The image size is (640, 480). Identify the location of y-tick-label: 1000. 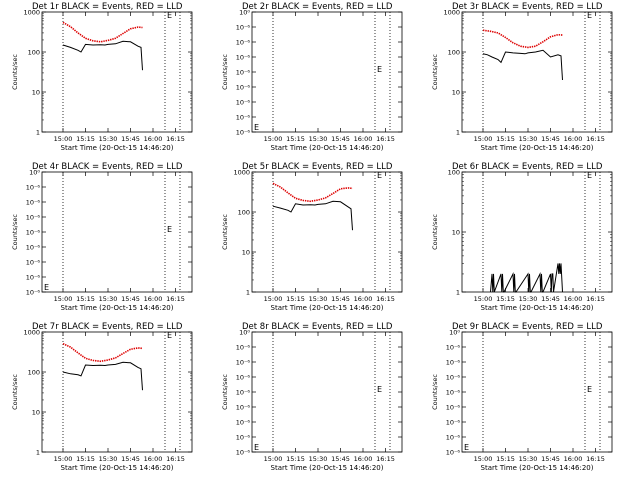
(31, 13).